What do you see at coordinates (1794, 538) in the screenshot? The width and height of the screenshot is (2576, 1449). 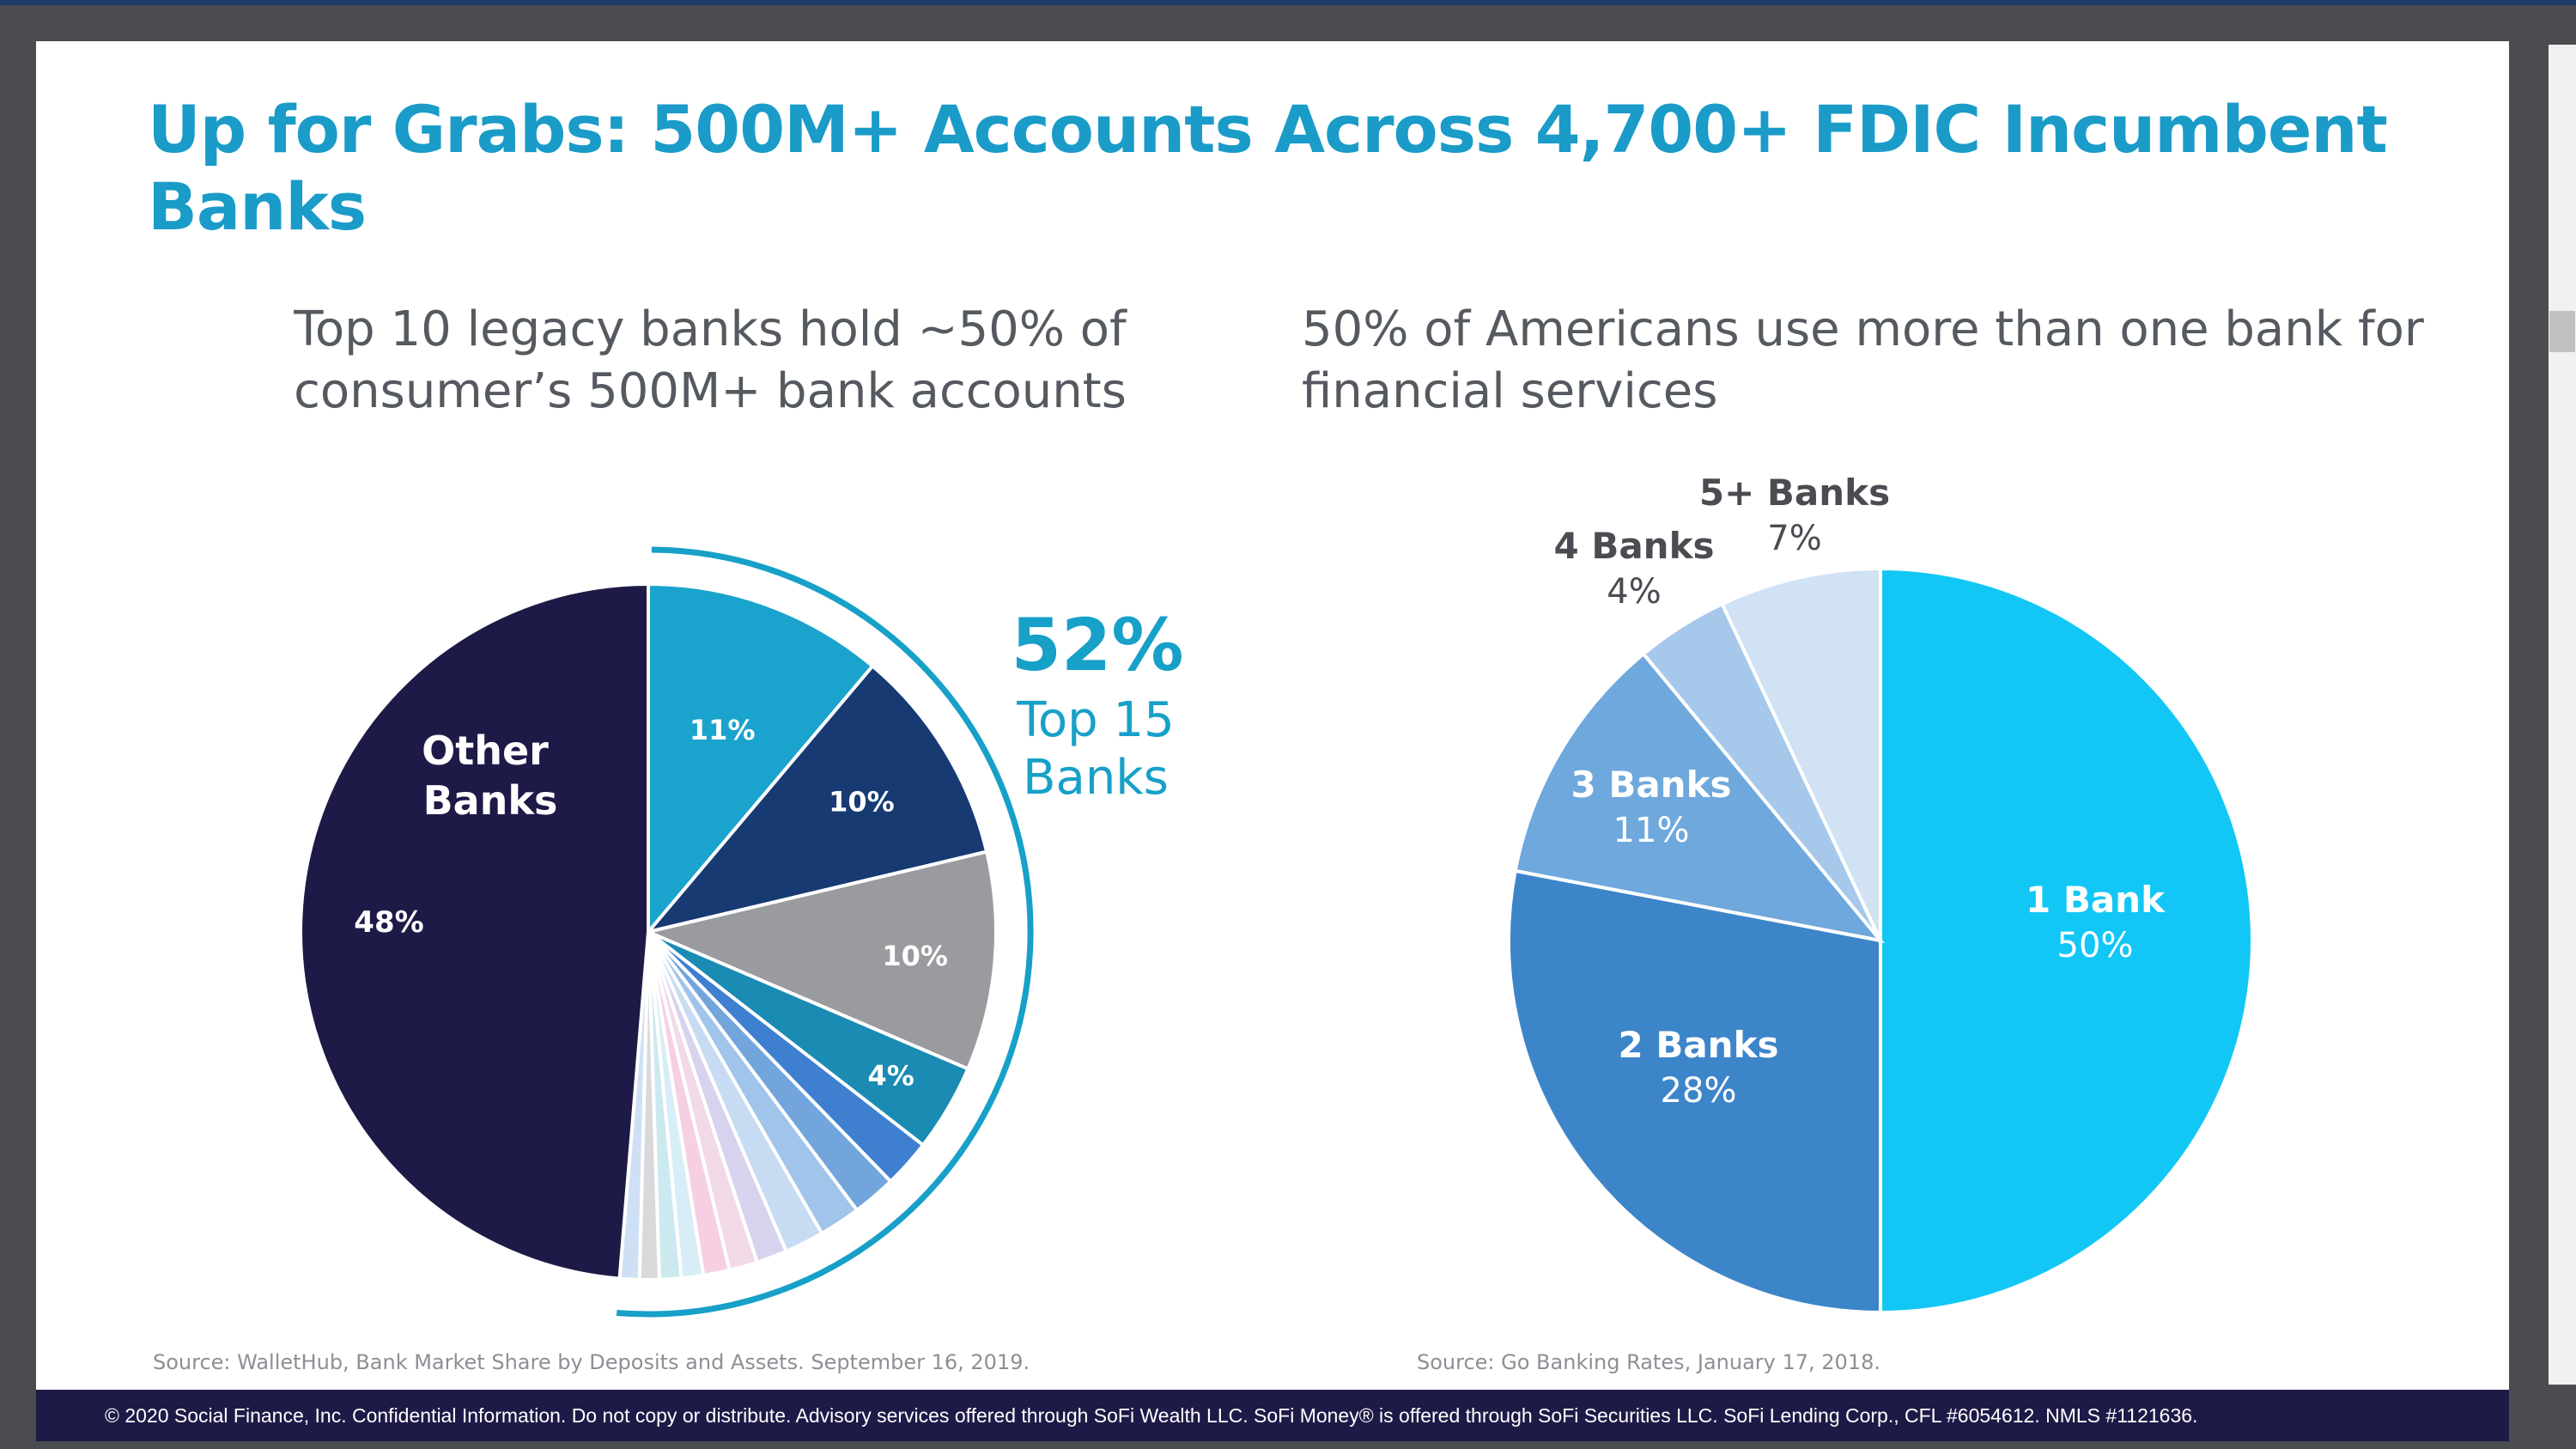 I see `slice-percent-5-banks: 7%` at bounding box center [1794, 538].